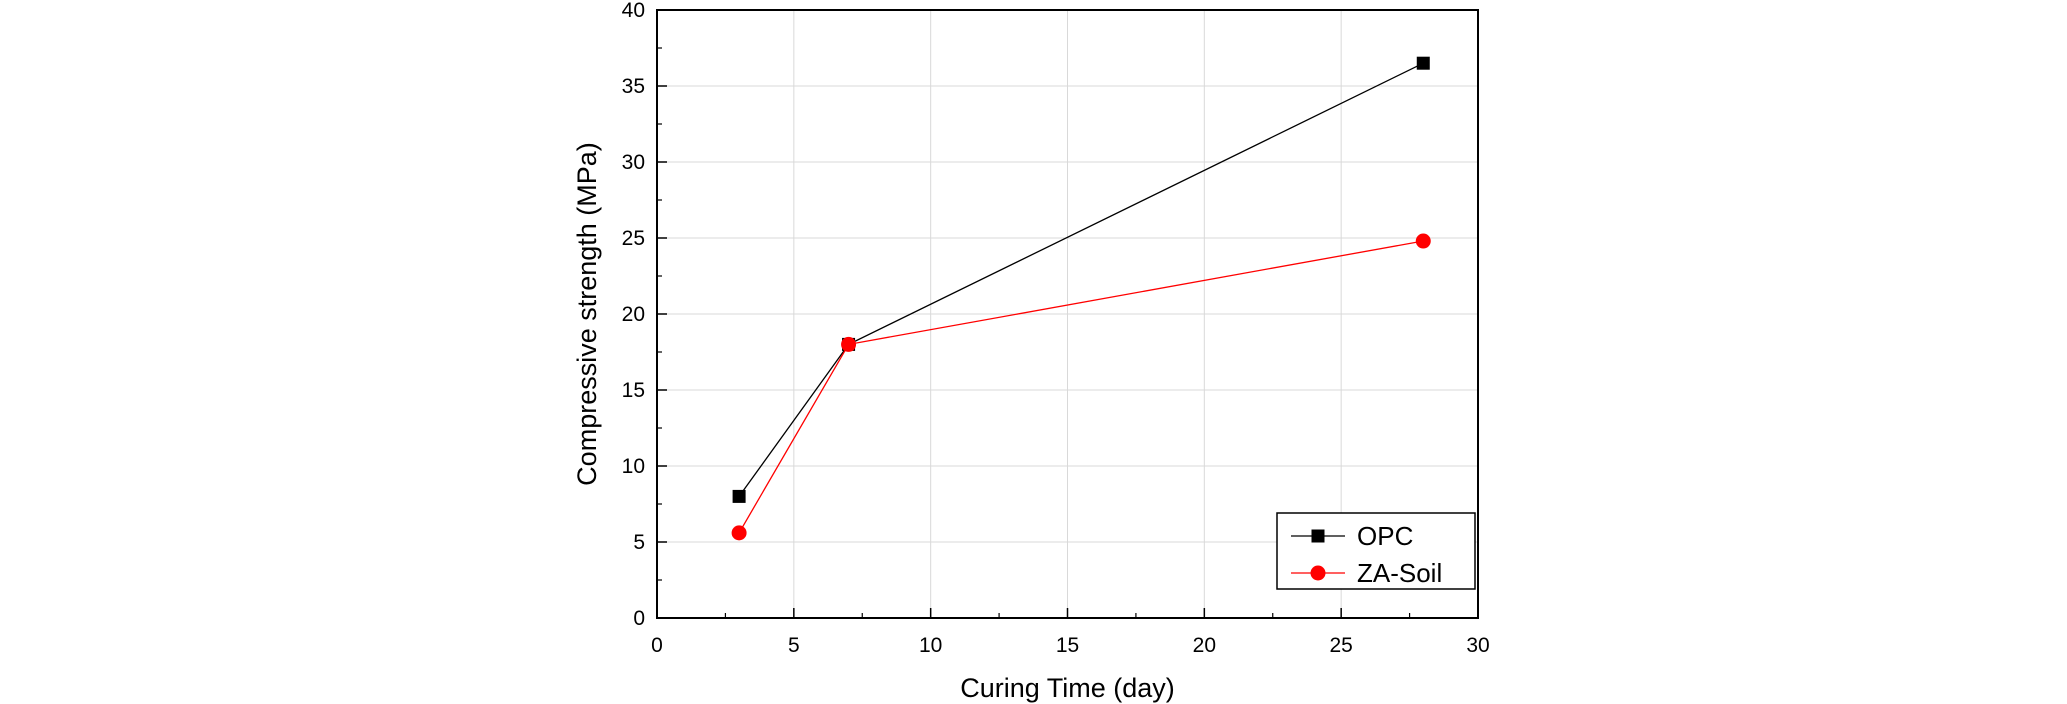 Image resolution: width=2067 pixels, height=704 pixels. Describe the element at coordinates (1318, 573) in the screenshot. I see `legend-marker-za-soil` at that location.